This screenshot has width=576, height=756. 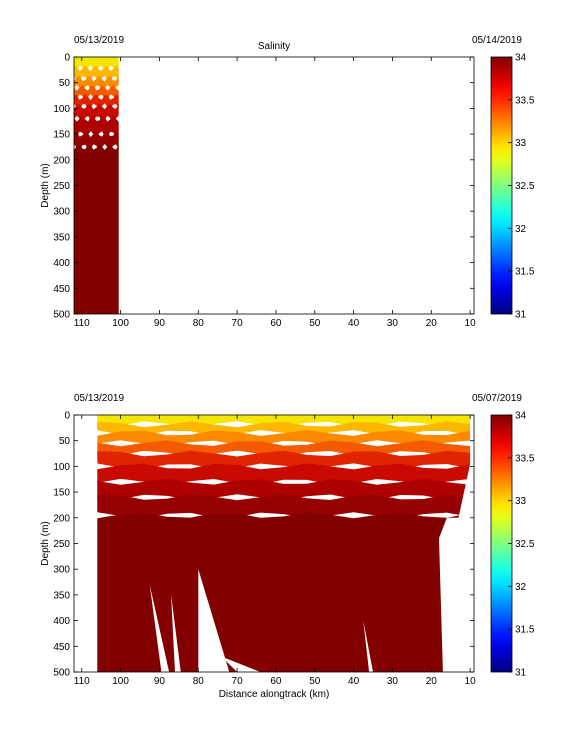 I want to click on contour-fill, so click(x=96, y=185).